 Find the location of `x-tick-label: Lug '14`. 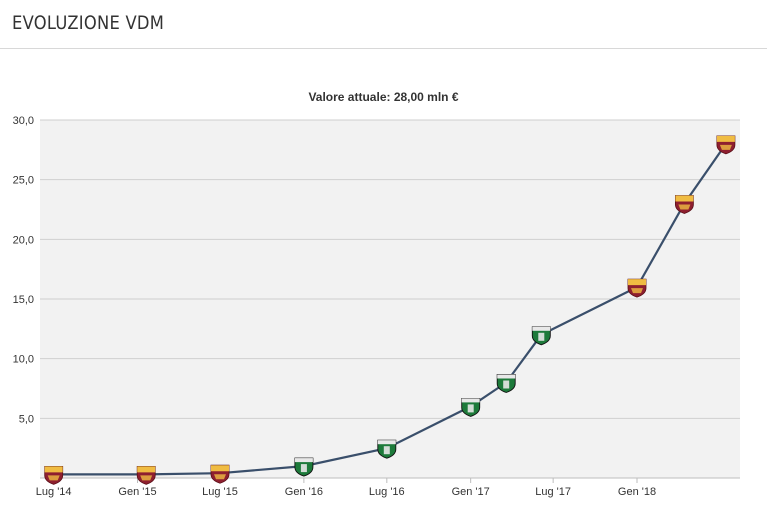

x-tick-label: Lug '14 is located at coordinates (54, 492).